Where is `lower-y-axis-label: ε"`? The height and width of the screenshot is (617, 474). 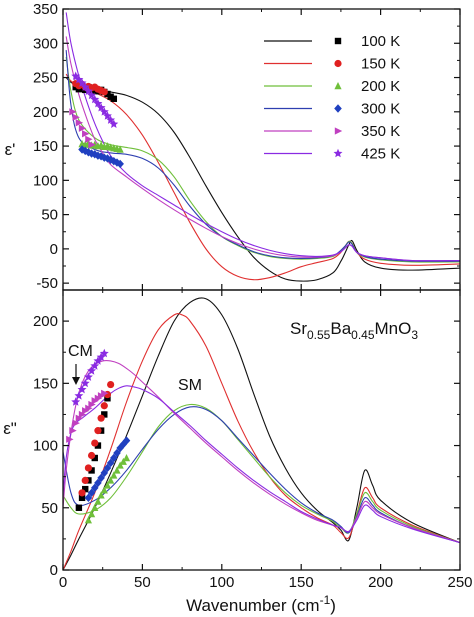 lower-y-axis-label: ε" is located at coordinates (10, 428).